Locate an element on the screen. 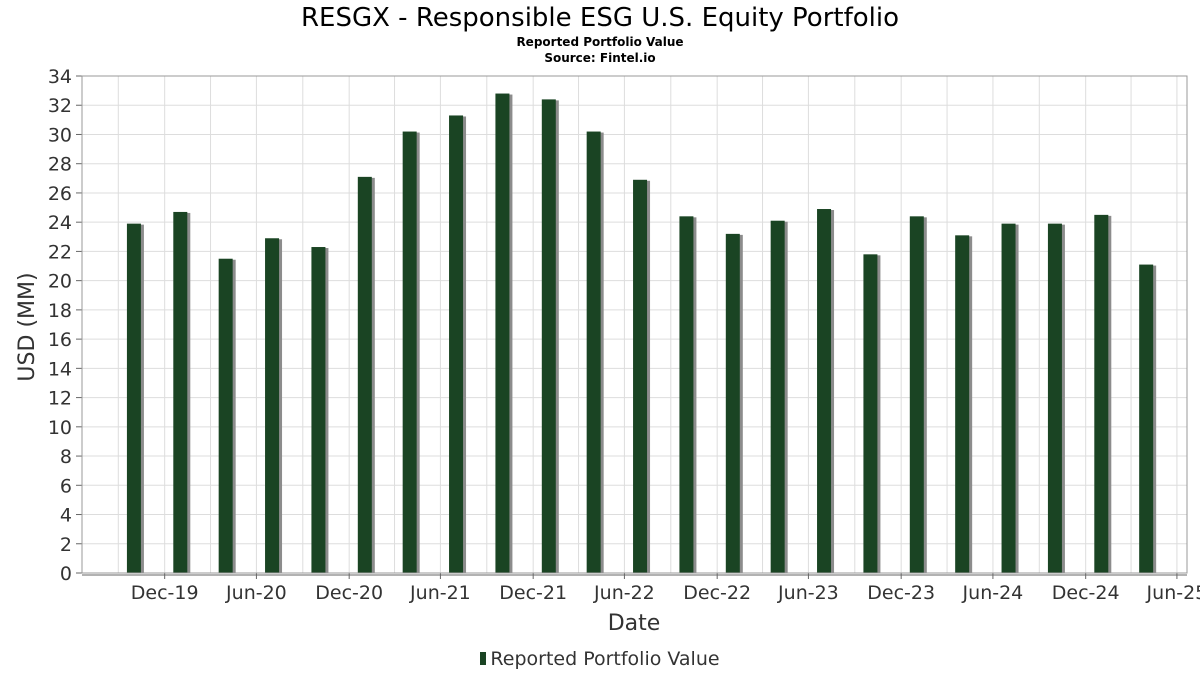  y-tick-label: 18 is located at coordinates (60, 311).